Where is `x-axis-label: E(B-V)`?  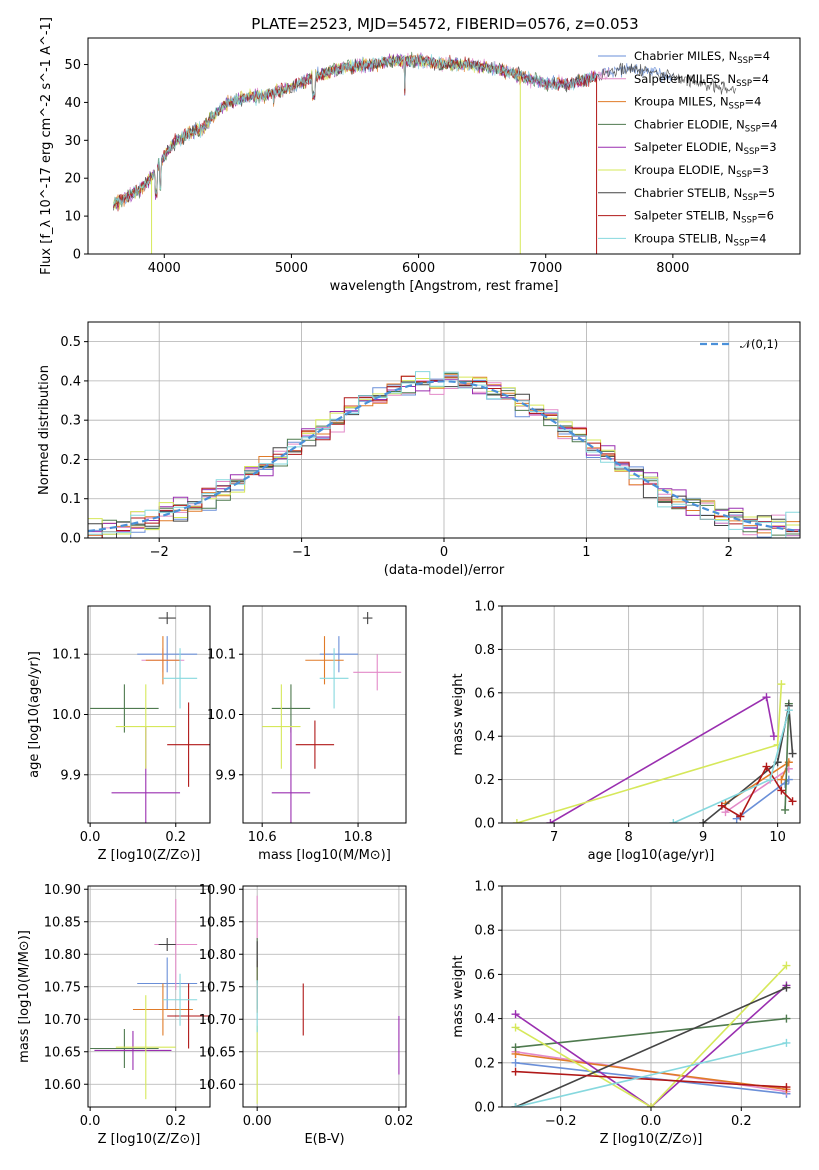 x-axis-label: E(B-V) is located at coordinates (324, 1139).